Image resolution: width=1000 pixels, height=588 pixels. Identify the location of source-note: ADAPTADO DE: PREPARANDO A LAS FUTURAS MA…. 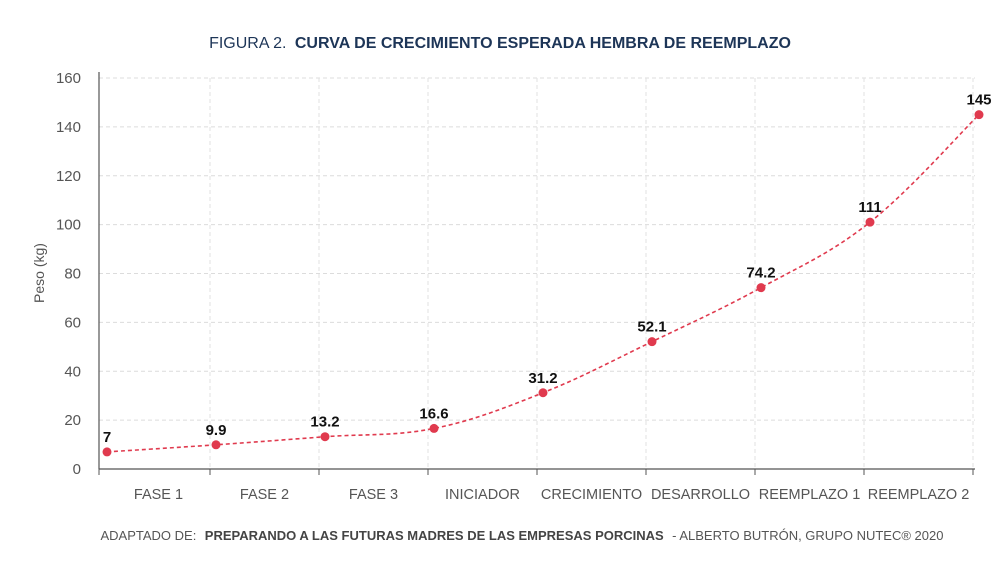
(522, 535).